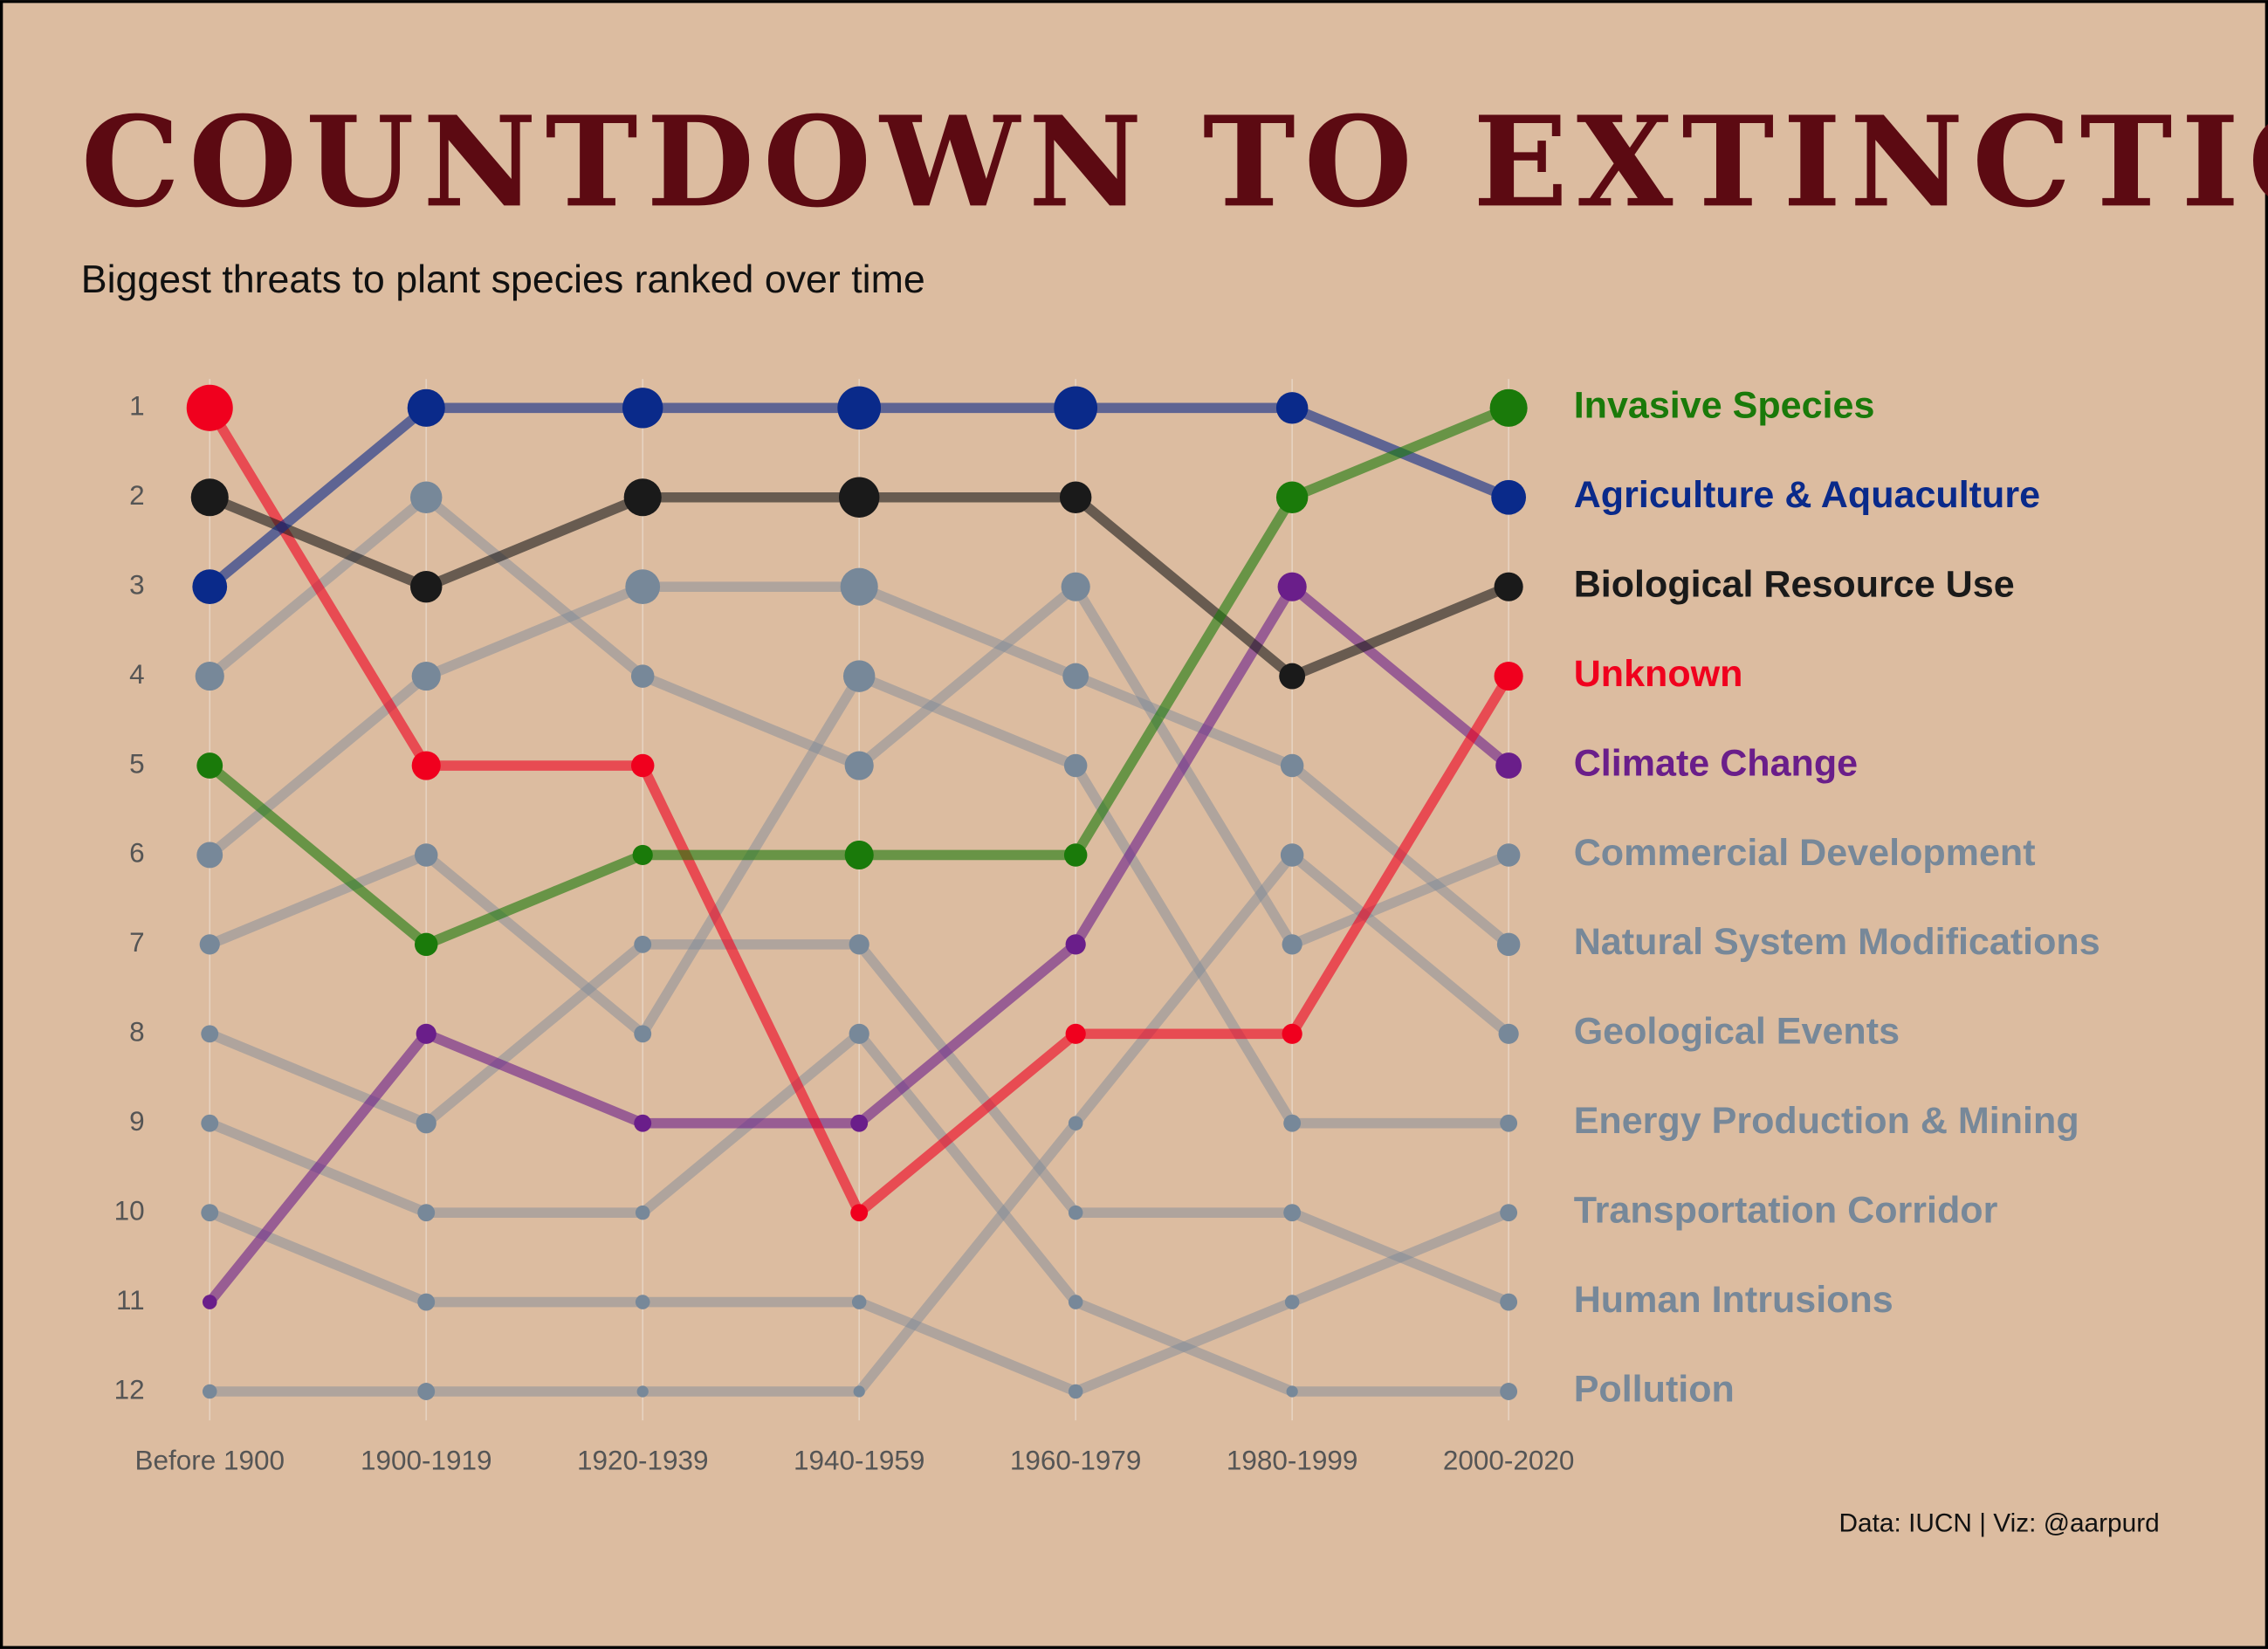 The image size is (2268, 1649). What do you see at coordinates (137, 853) in the screenshot?
I see `y-tick-label: 6` at bounding box center [137, 853].